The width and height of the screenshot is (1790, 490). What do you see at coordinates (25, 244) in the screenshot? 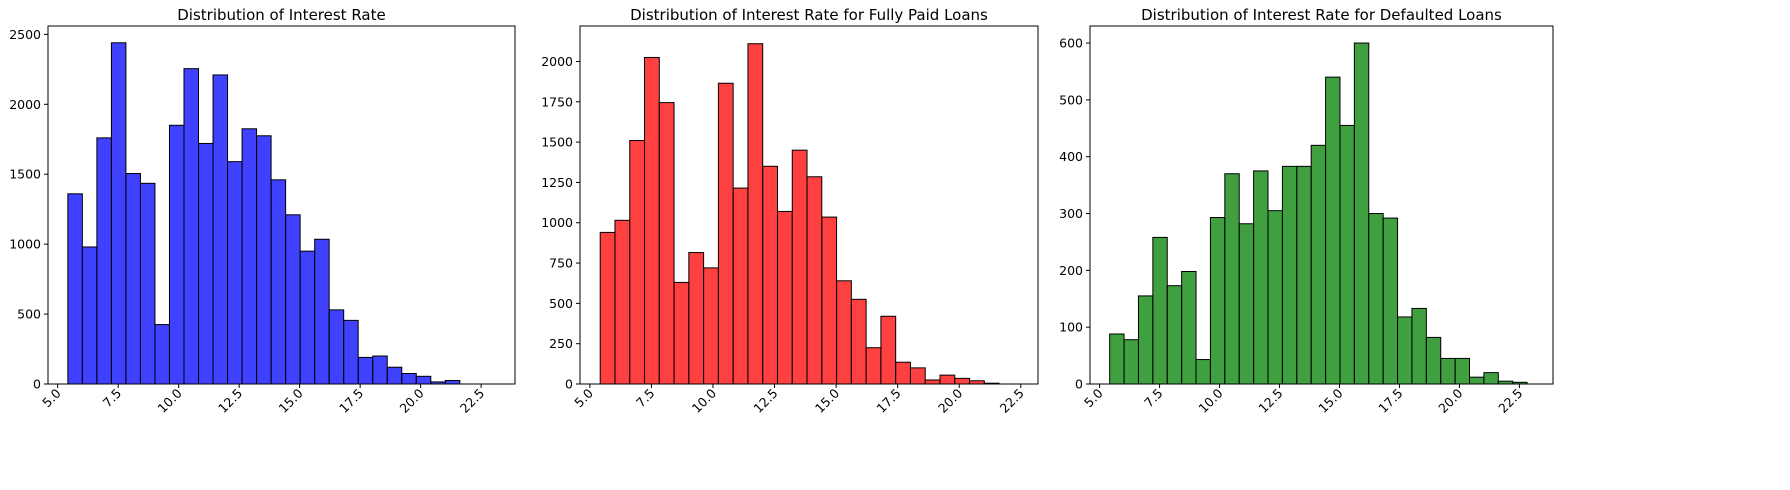
I see `y-tick-label: 1000` at bounding box center [25, 244].